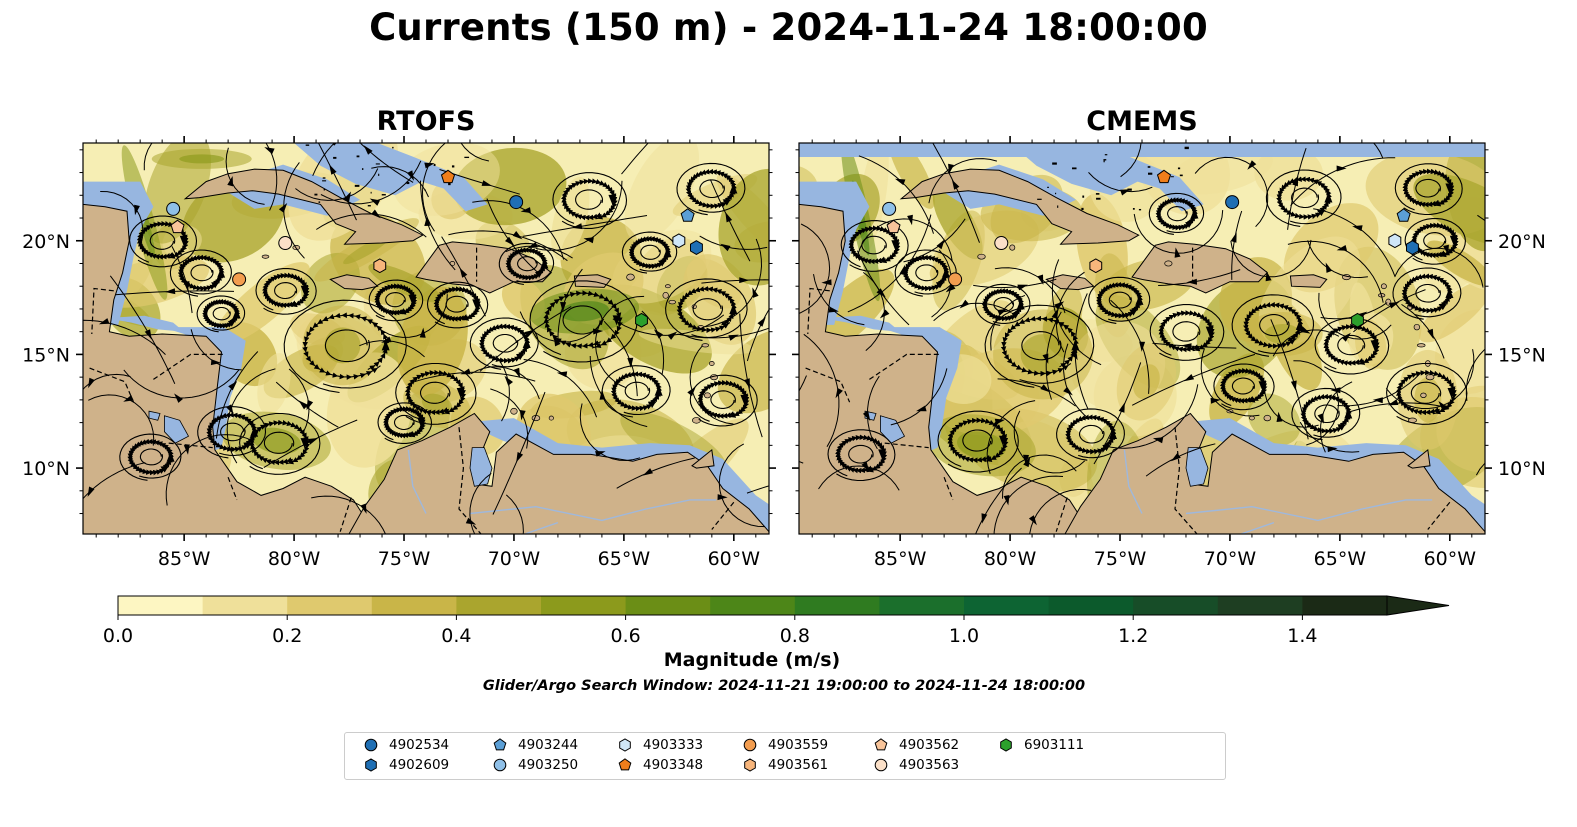 The image size is (1577, 827). Describe the element at coordinates (1133, 636) in the screenshot. I see `colorbar-tick-label: 1.2` at that location.